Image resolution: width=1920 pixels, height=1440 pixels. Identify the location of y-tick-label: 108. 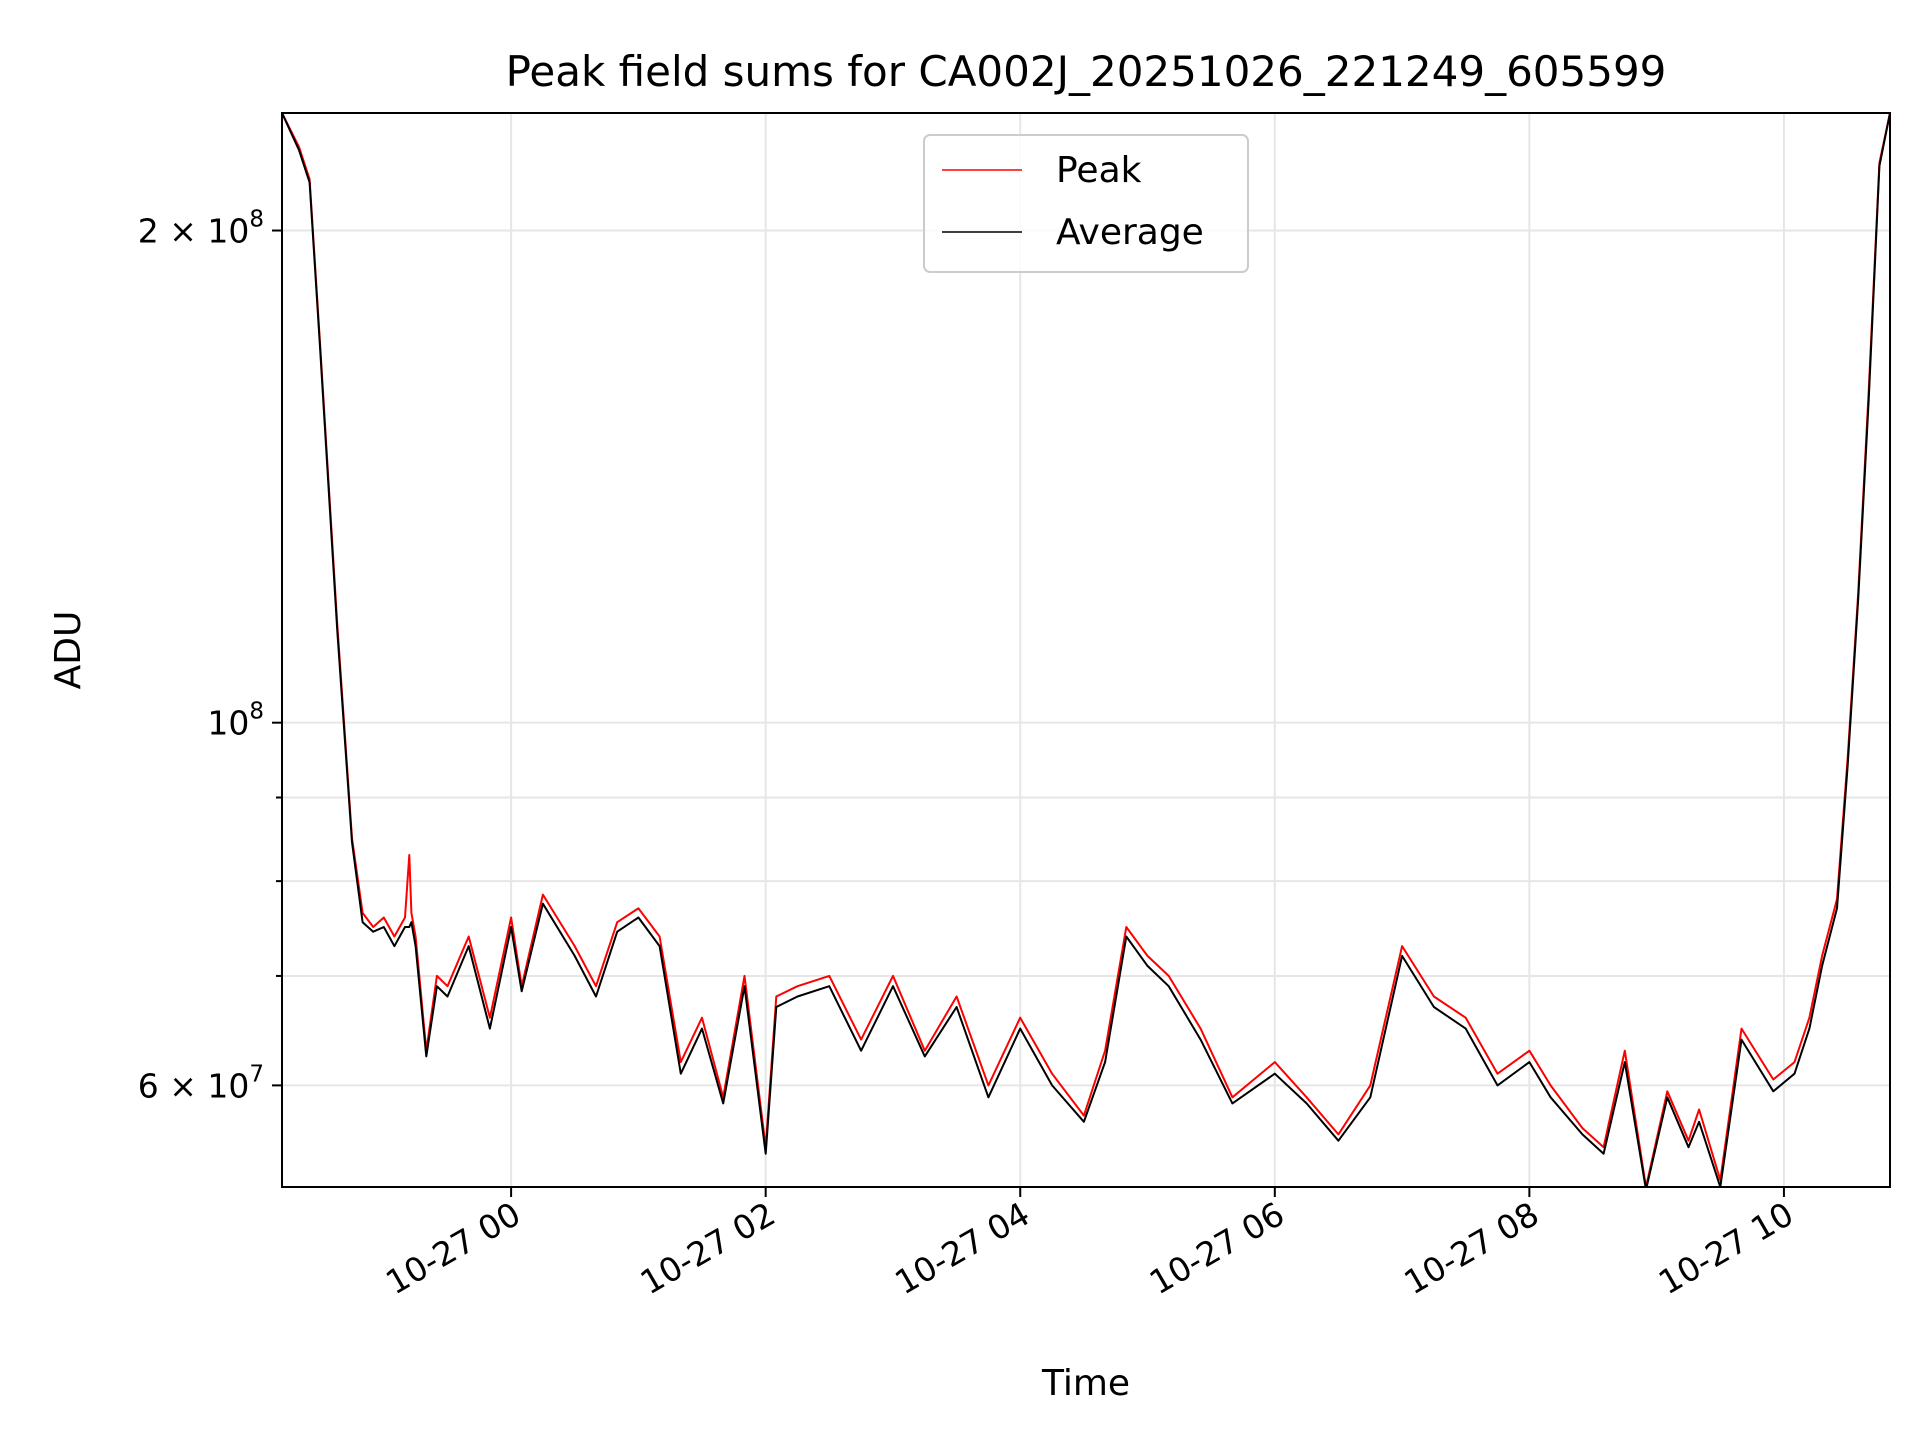
(235, 721).